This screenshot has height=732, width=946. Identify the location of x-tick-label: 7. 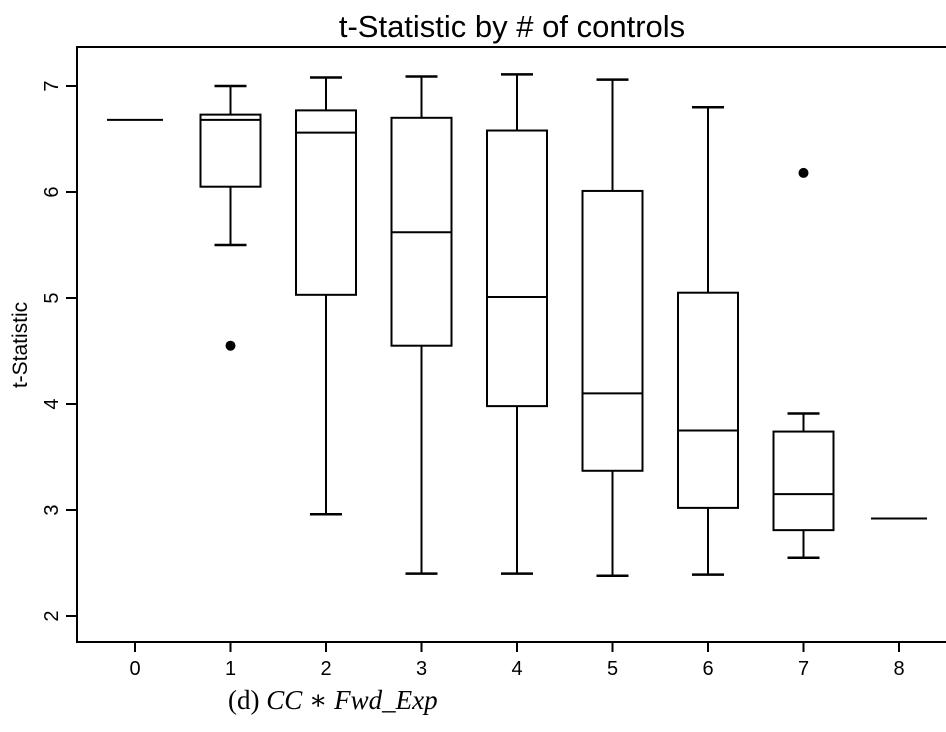
(803, 669).